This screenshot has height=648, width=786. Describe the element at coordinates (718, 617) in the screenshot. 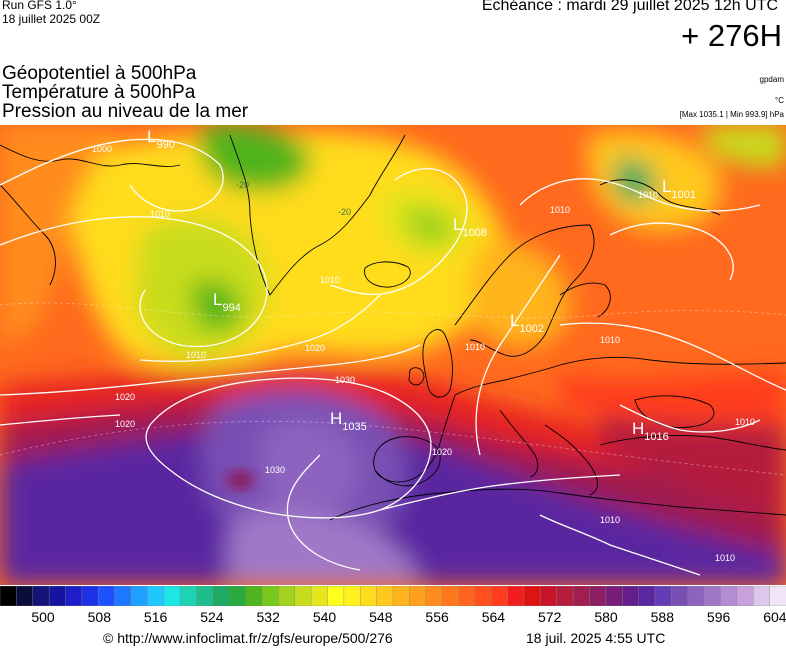

I see `scale-label: 596` at that location.